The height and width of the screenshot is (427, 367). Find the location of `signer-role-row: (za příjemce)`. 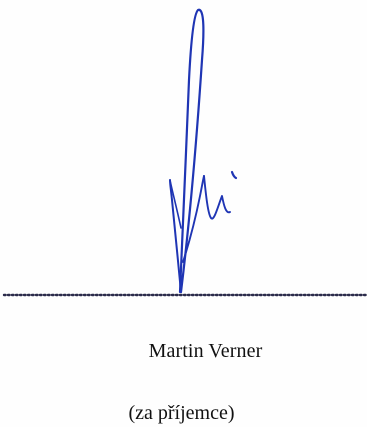

signer-role-row: (za příjemce) is located at coordinates (183, 413).